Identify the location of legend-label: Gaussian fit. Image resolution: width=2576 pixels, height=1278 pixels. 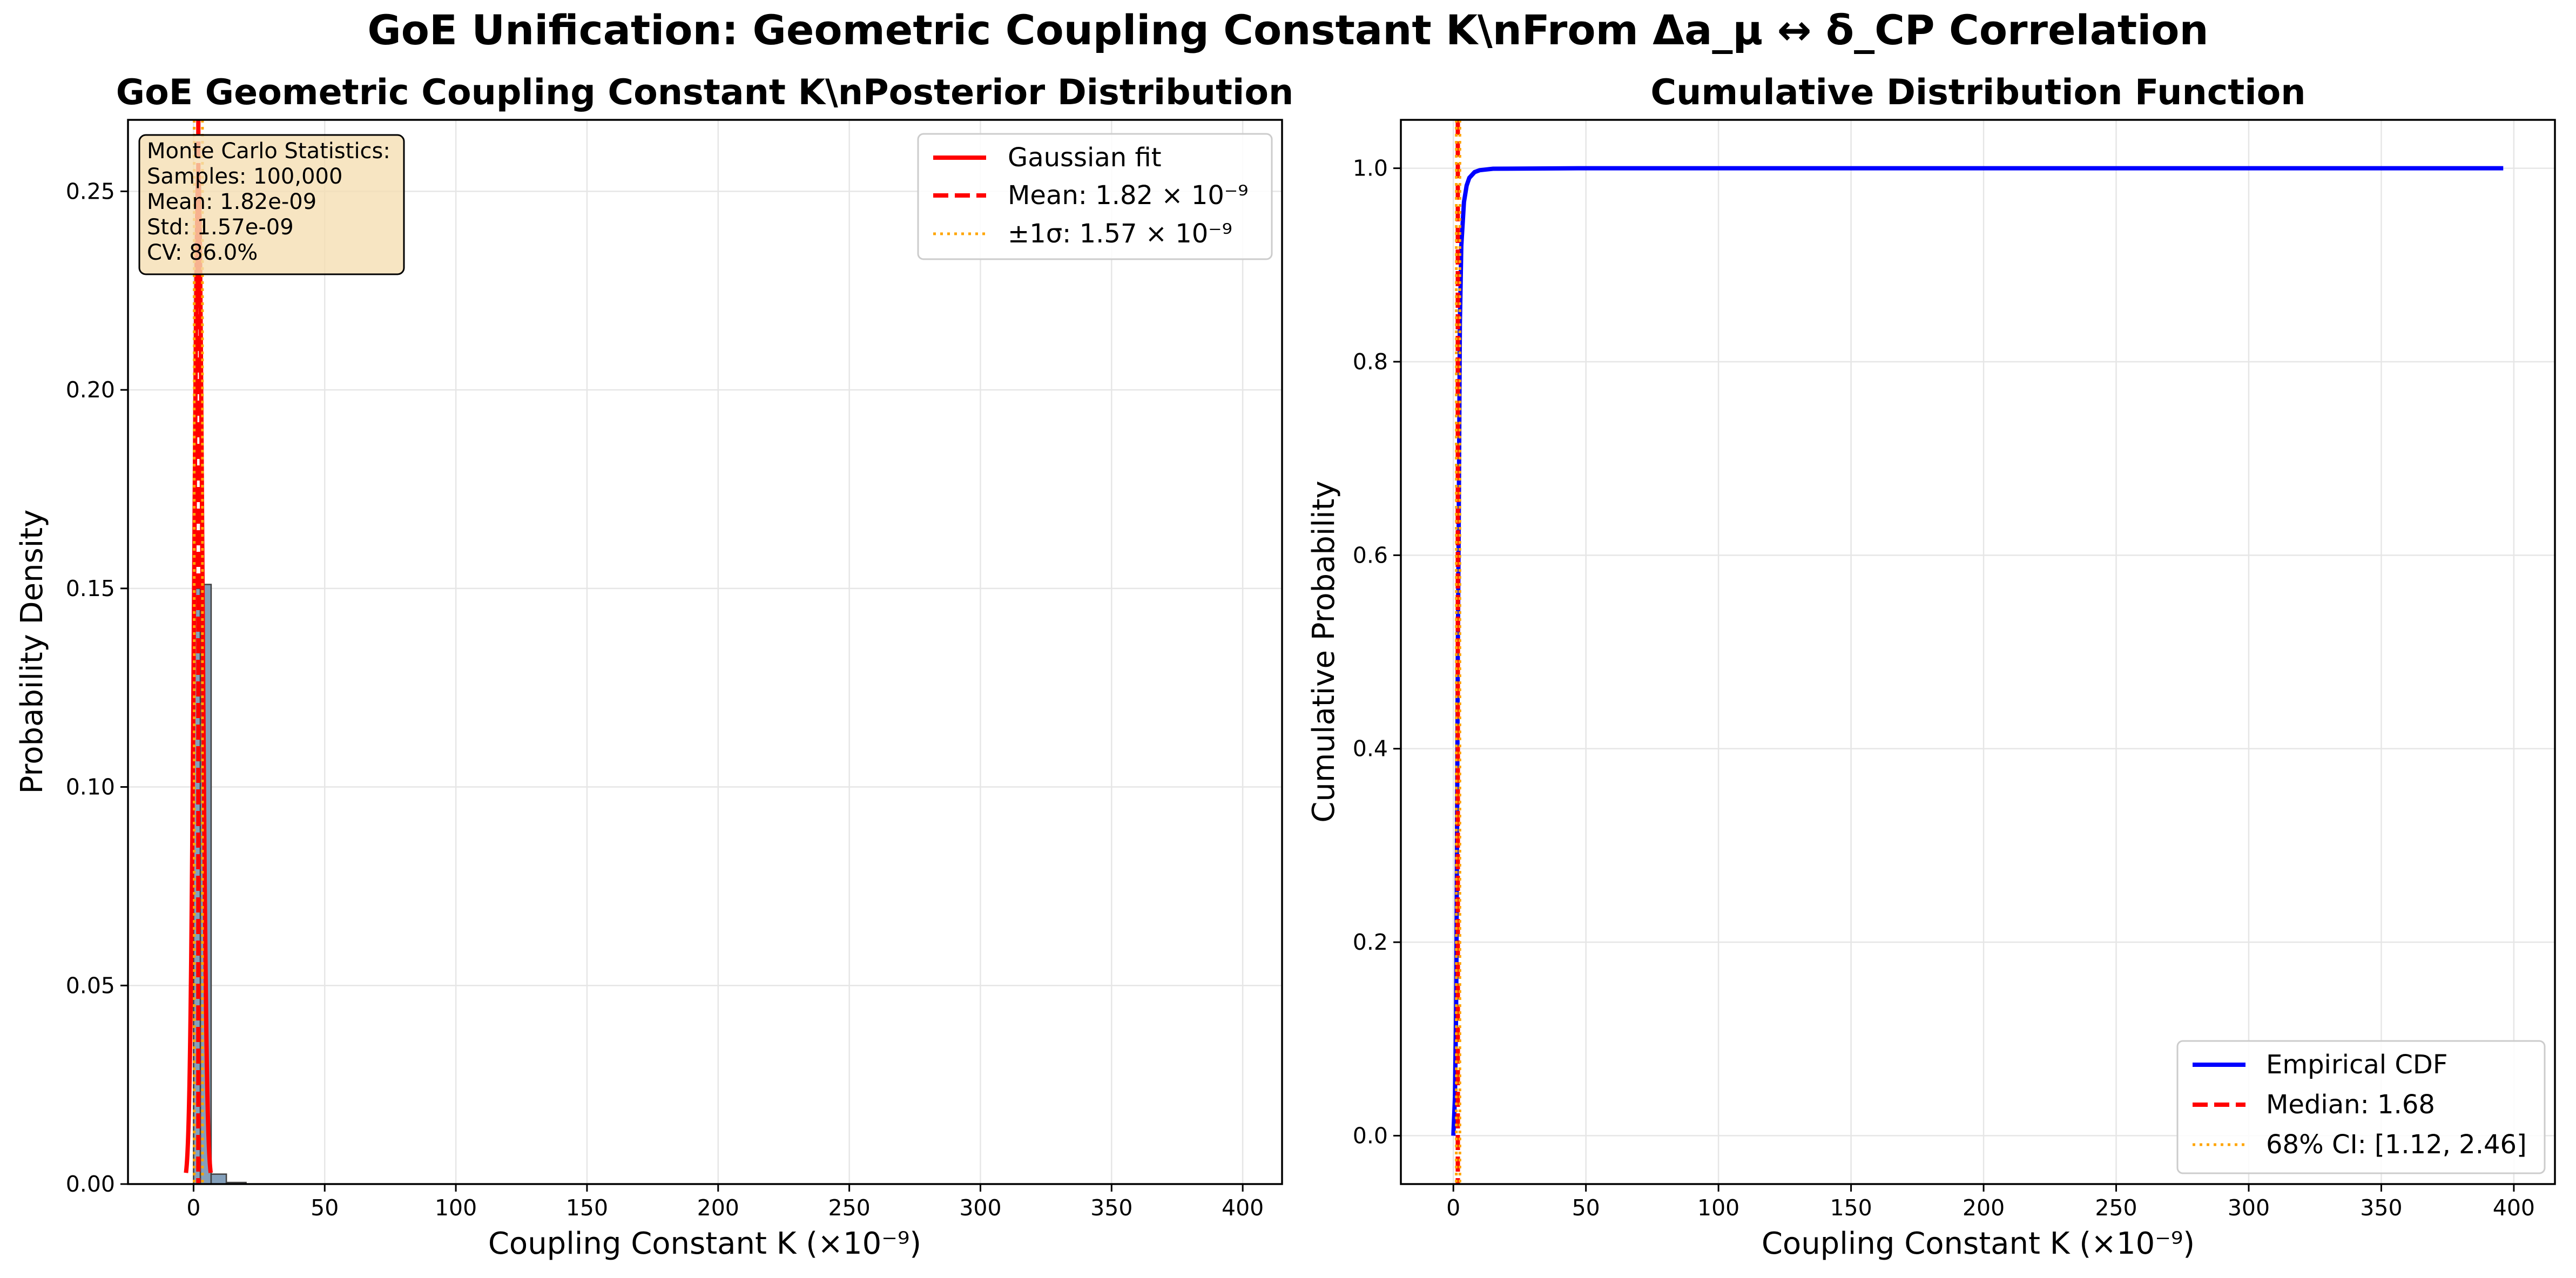
(1085, 158).